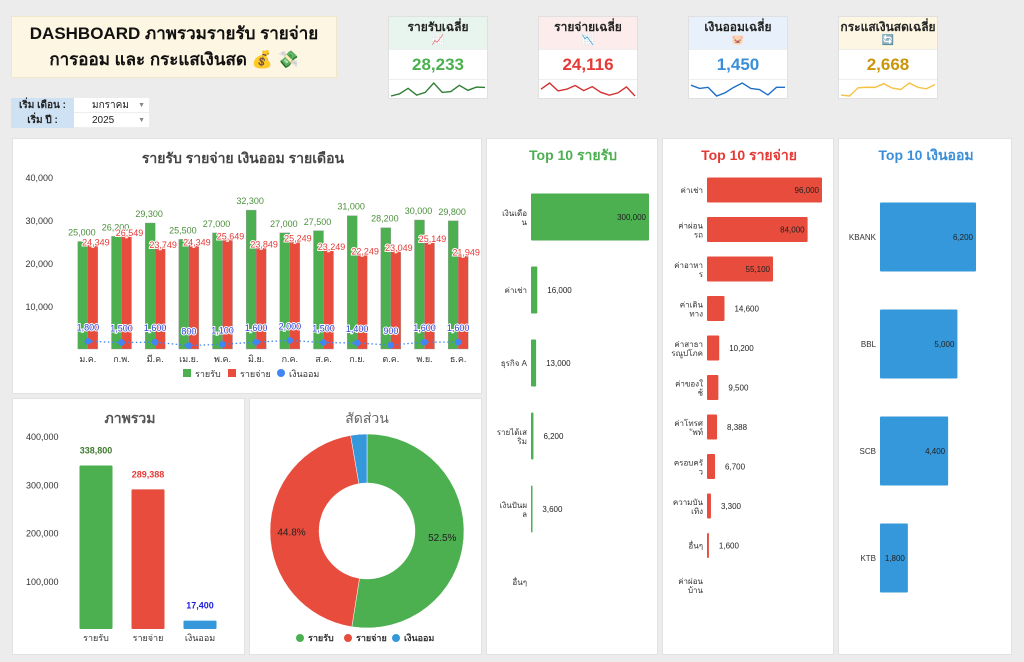 This screenshot has height=662, width=1024. I want to click on chart-title: ภาพรวม, so click(130, 418).